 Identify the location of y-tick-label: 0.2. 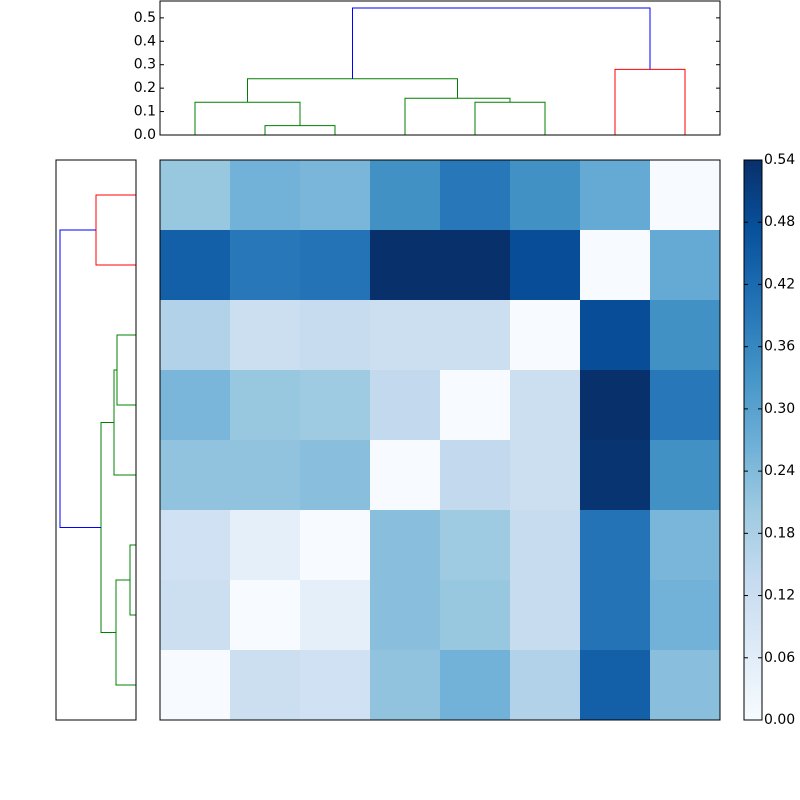
(145, 88).